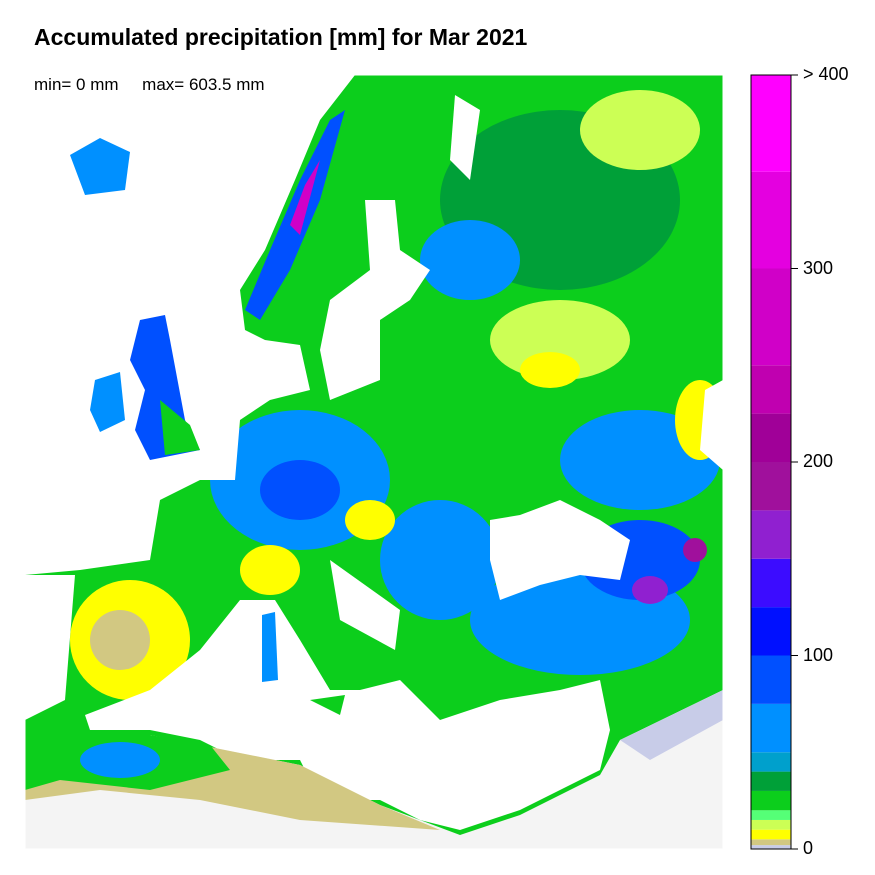 This screenshot has height=875, width=875. I want to click on ireland, so click(107, 402).